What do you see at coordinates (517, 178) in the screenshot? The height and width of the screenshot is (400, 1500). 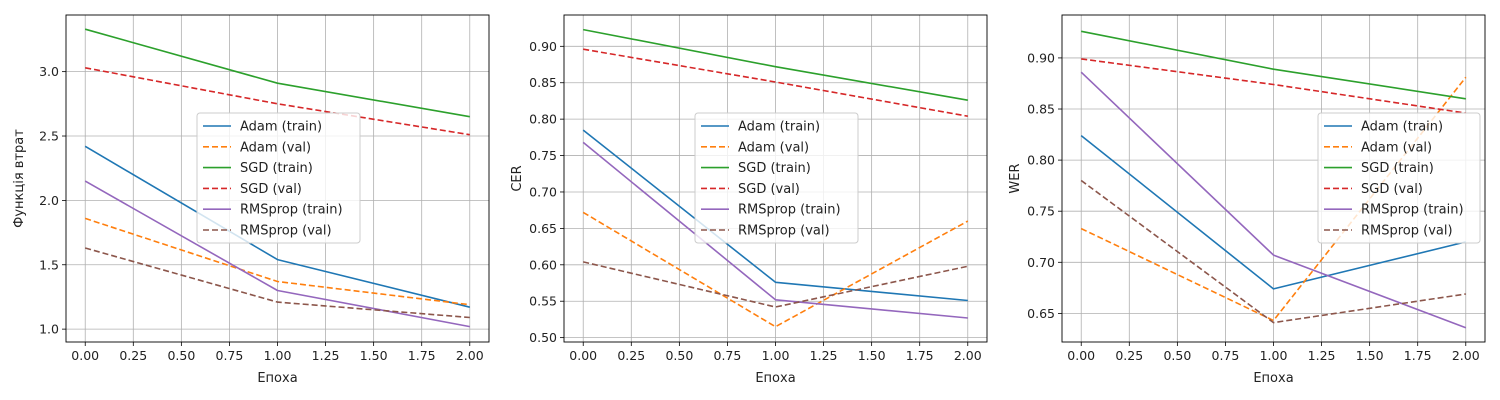 I see `y-axis-title: CER` at bounding box center [517, 178].